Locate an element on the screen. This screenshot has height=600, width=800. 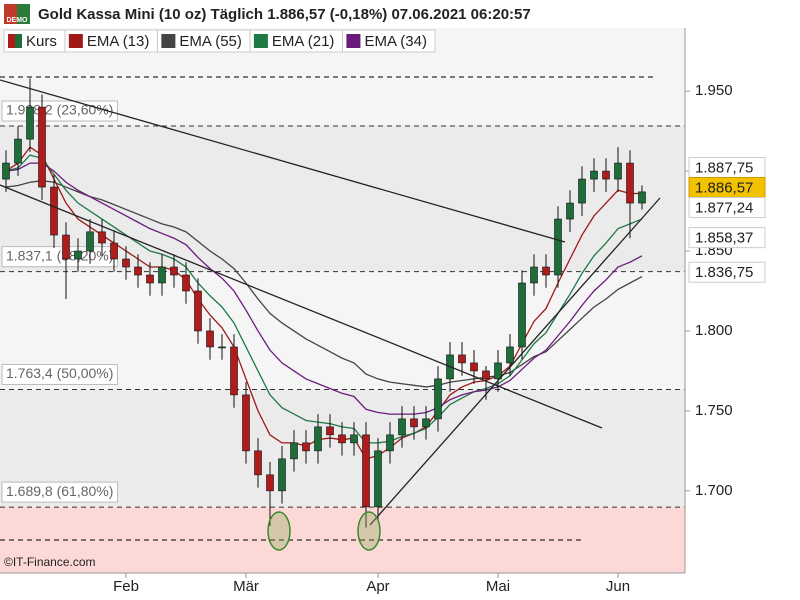
source: ©IT-Finance.com is located at coordinates (50, 562).